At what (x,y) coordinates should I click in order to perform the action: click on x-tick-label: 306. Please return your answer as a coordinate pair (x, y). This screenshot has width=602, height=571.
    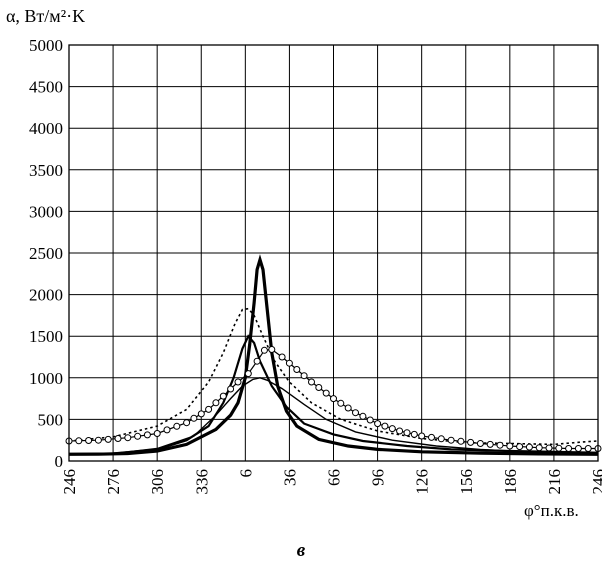
    Looking at the image, I should click on (157, 482).